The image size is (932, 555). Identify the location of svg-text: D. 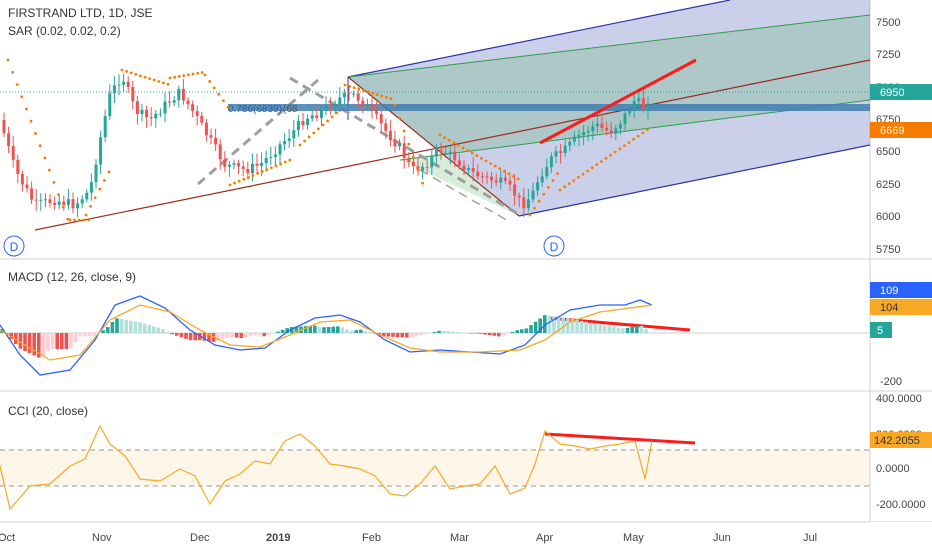
(554, 247).